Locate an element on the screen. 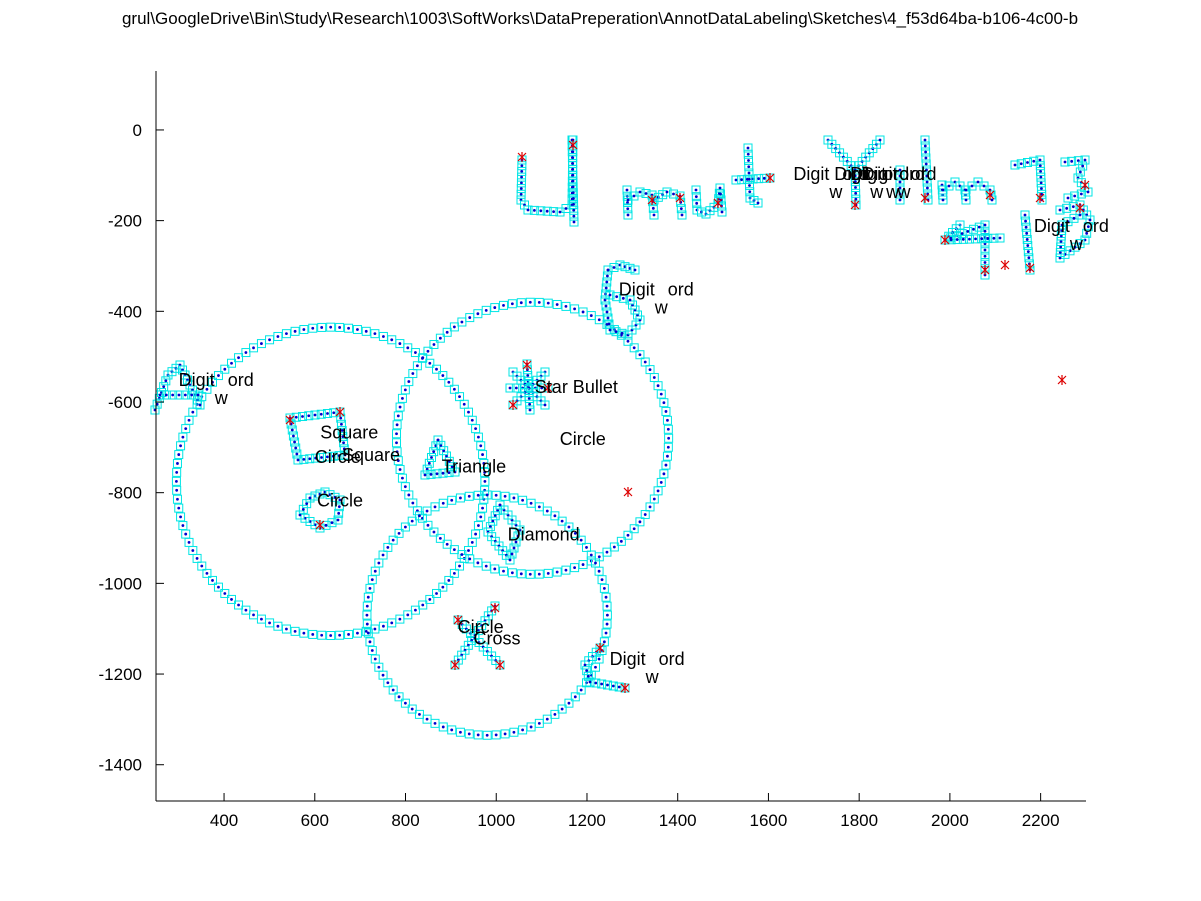 The height and width of the screenshot is (901, 1201). annotation-label: Diamond is located at coordinates (544, 534).